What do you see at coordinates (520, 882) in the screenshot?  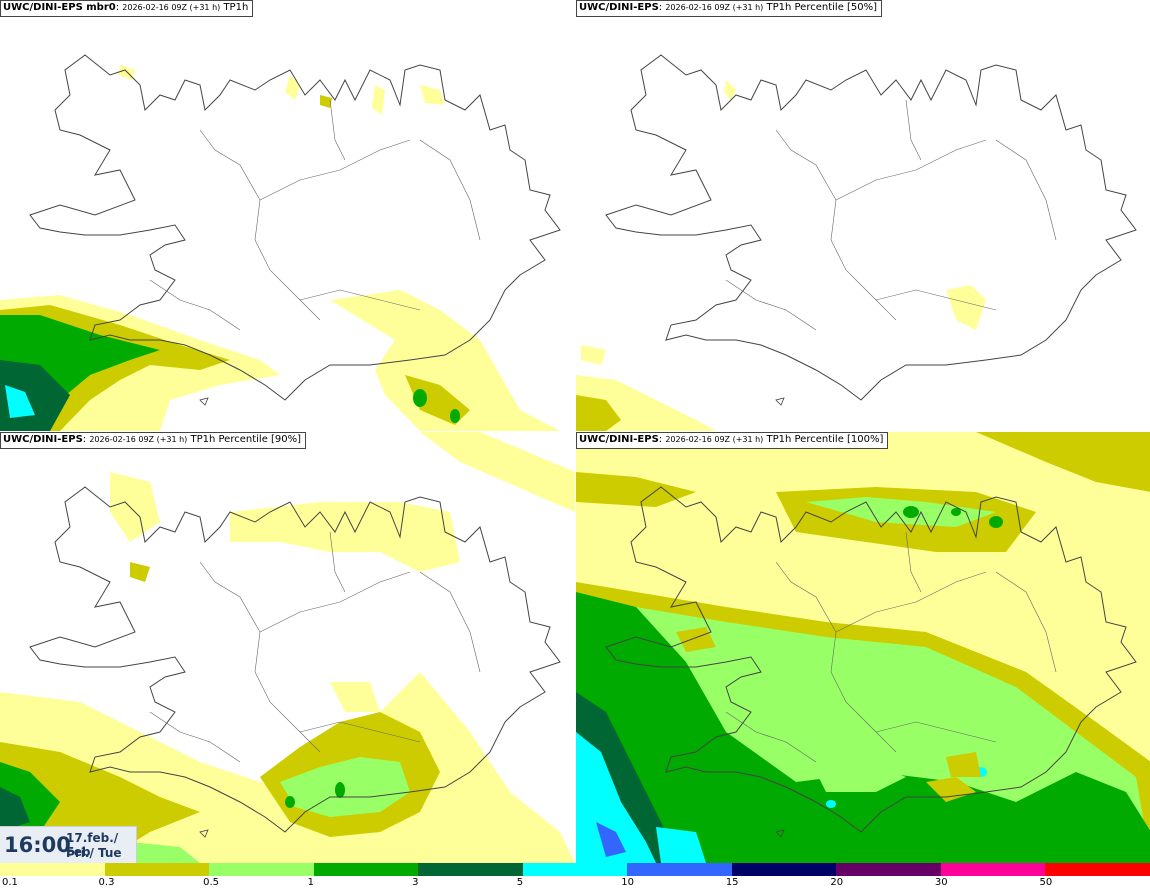 I see `colorbar-label: 5` at bounding box center [520, 882].